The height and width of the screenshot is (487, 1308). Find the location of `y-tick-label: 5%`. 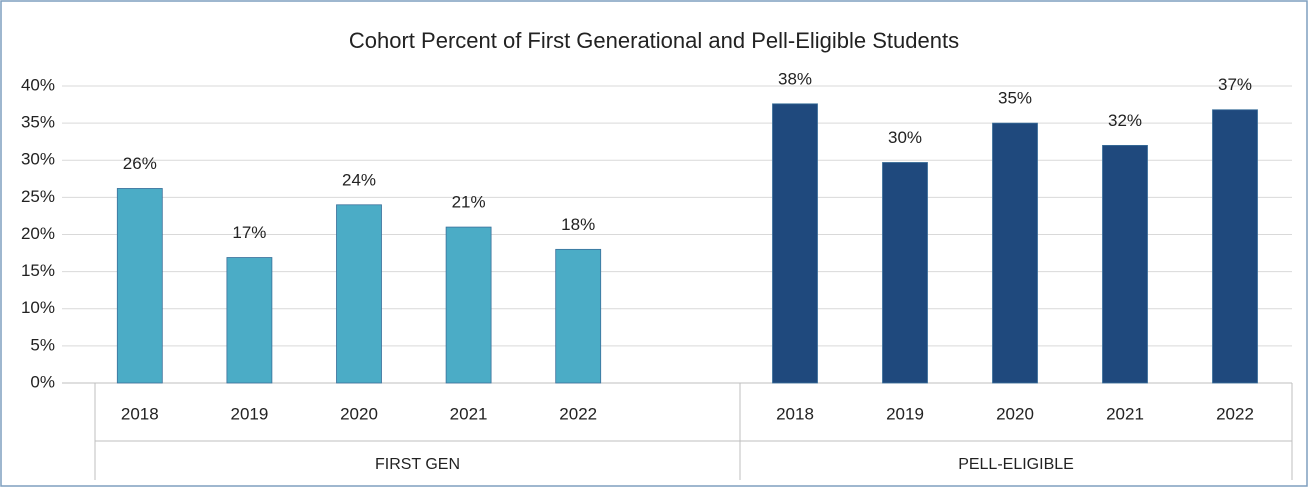

y-tick-label: 5% is located at coordinates (42, 344).